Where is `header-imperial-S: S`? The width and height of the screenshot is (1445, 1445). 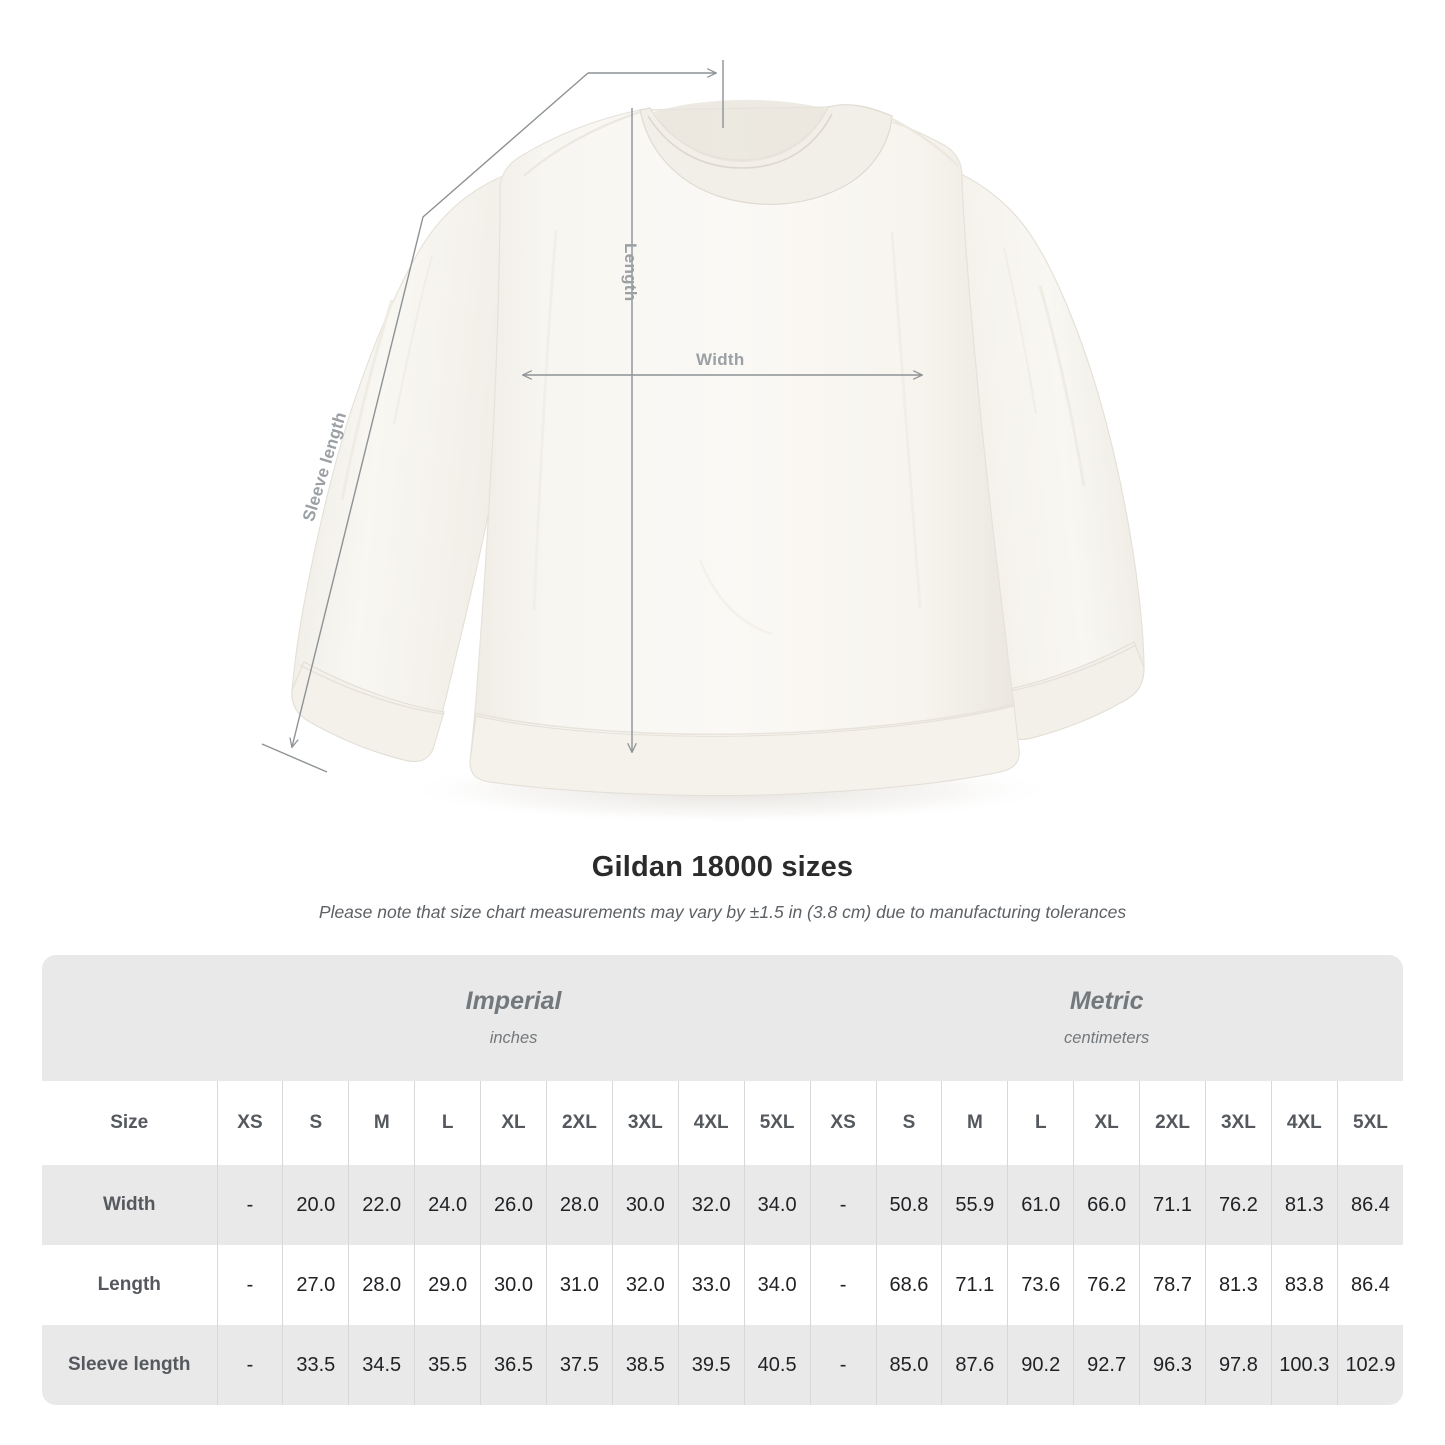 header-imperial-S: S is located at coordinates (315, 1123).